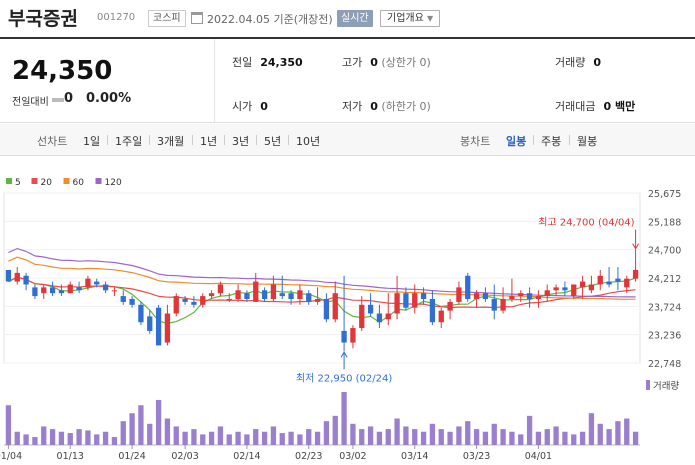 The image size is (695, 465). What do you see at coordinates (516, 141) in the screenshot?
I see `period-daily: 일봉` at bounding box center [516, 141].